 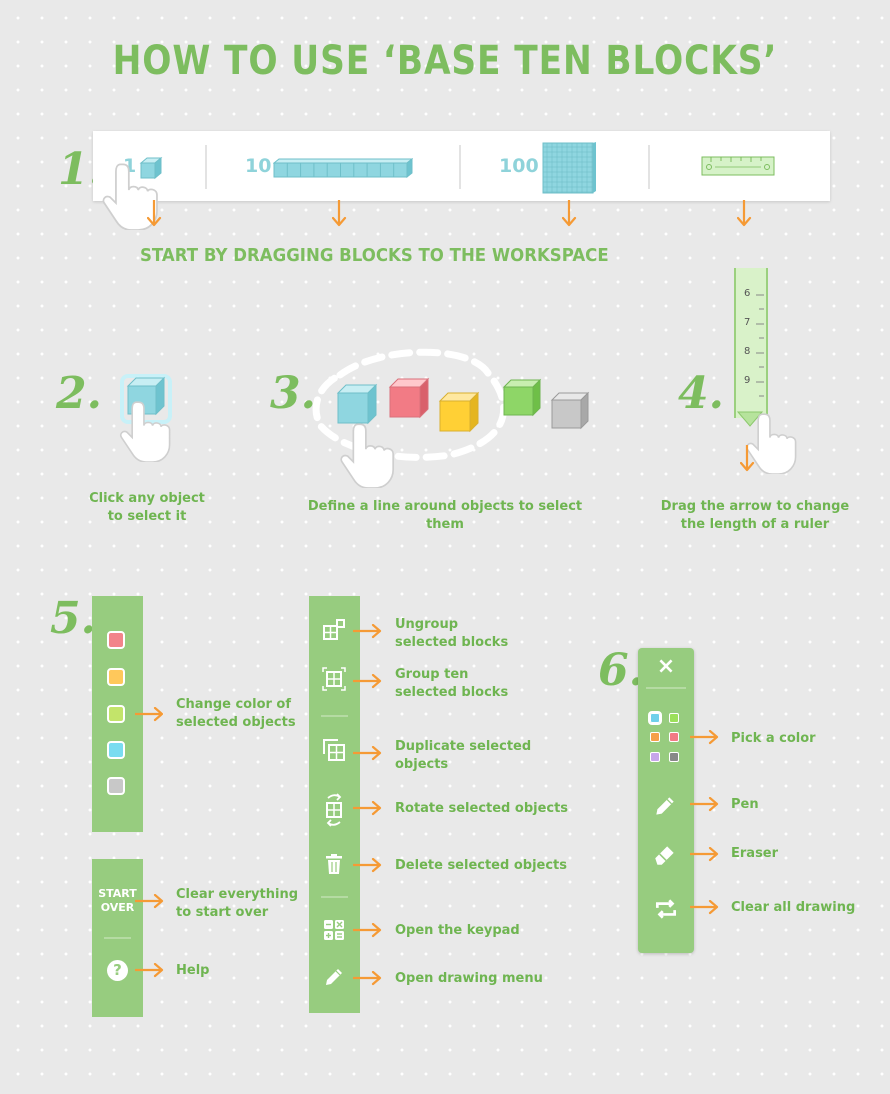 I want to click on label-line: Open the keypad, so click(x=457, y=930).